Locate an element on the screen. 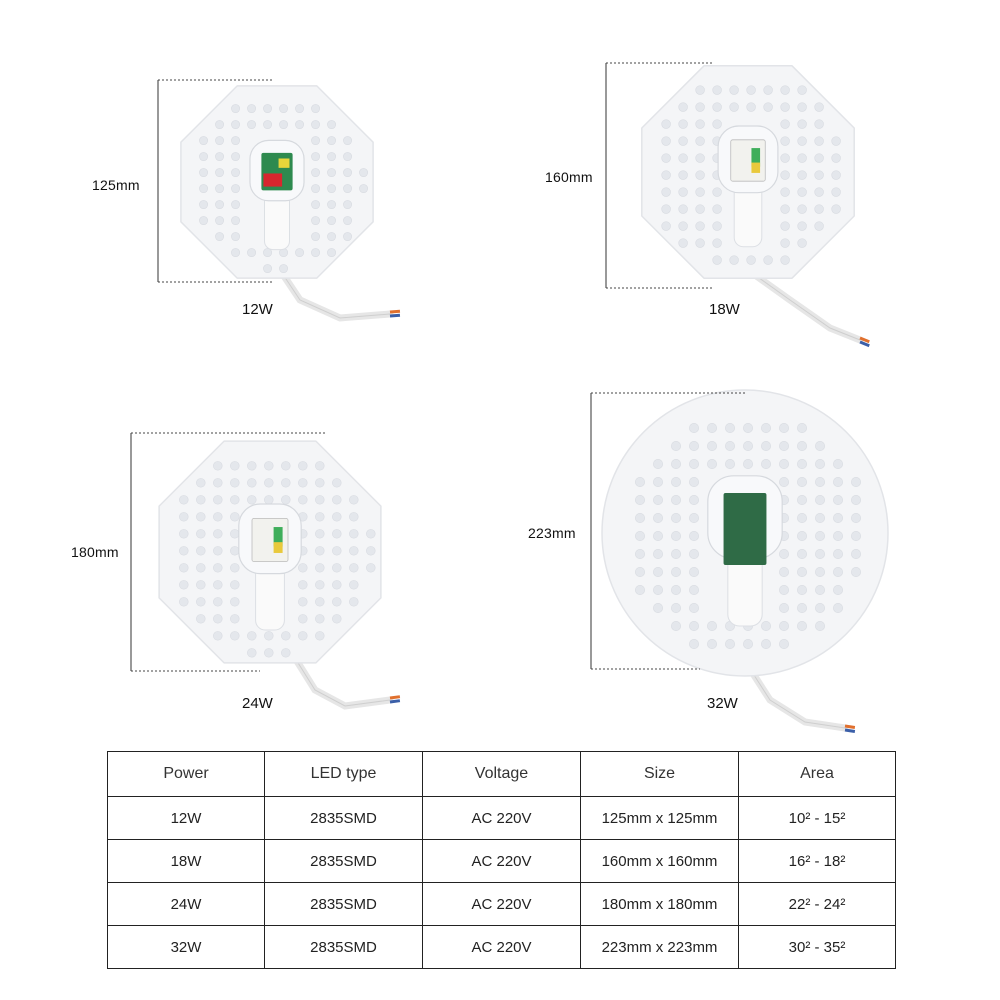 The width and height of the screenshot is (1000, 1000). power-cable-edge is located at coordinates (798, 700).